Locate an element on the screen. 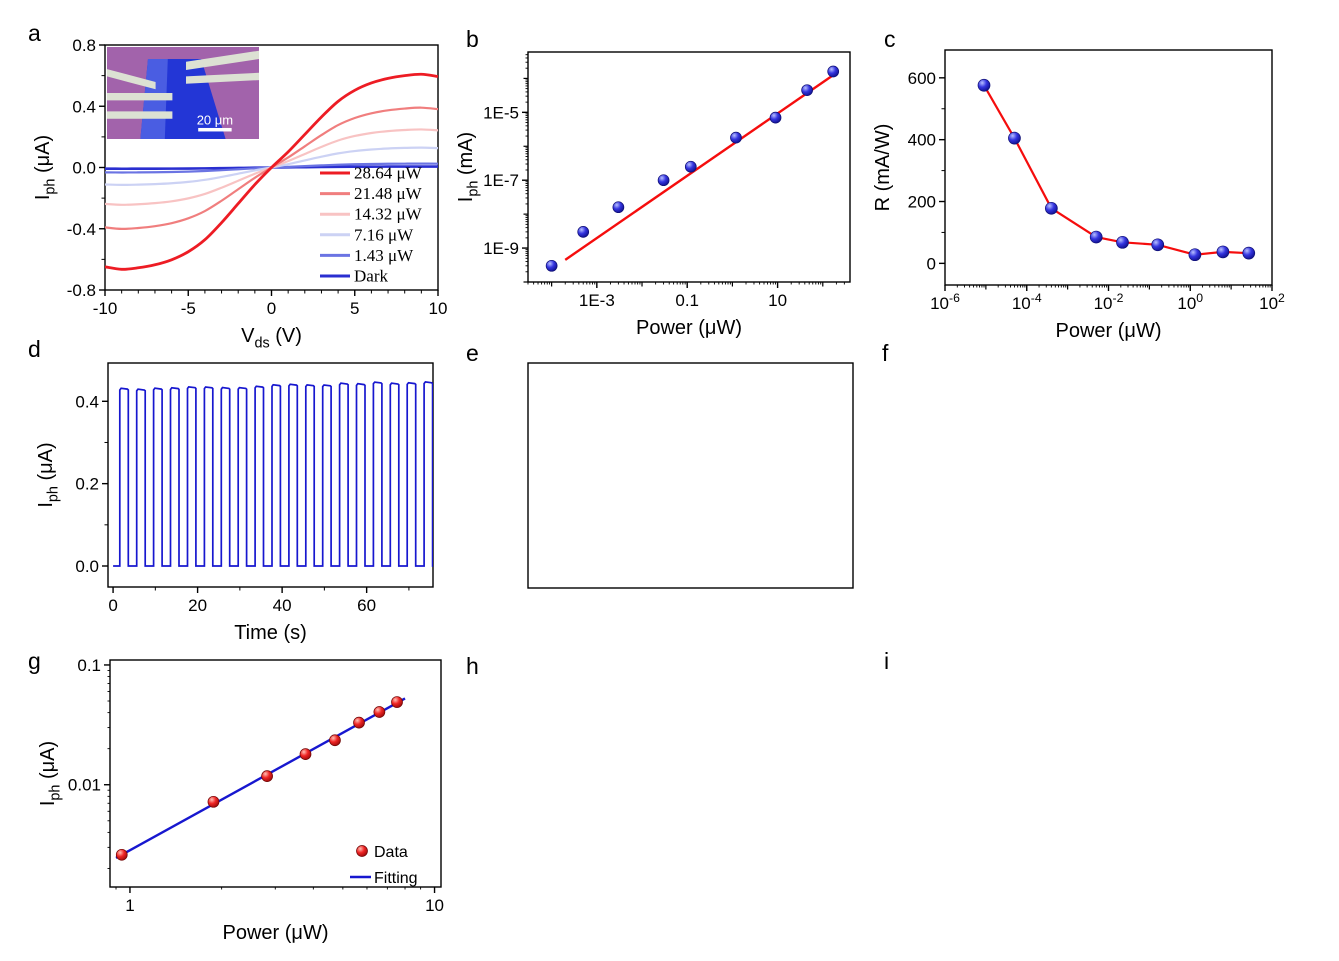 The width and height of the screenshot is (1339, 961). y-tick-label: -0.4 is located at coordinates (81, 229).